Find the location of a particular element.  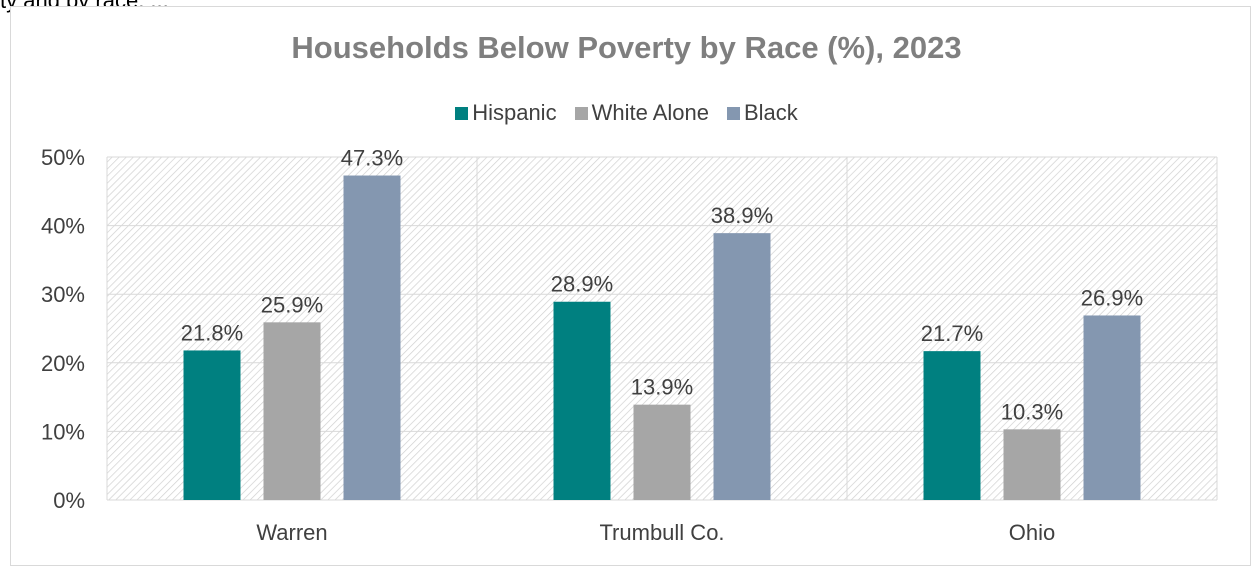

y-tick-label: 20% is located at coordinates (63, 363).